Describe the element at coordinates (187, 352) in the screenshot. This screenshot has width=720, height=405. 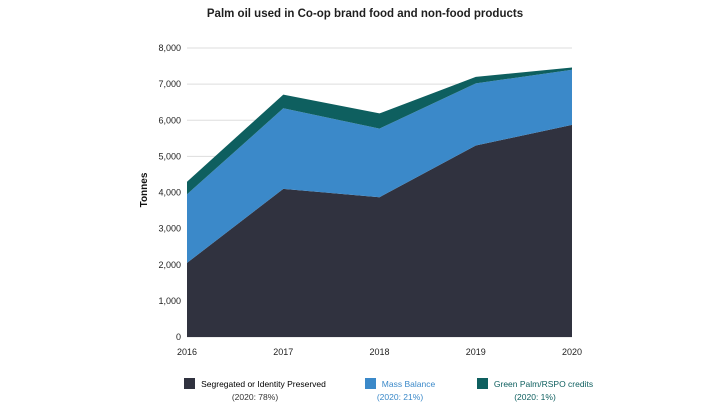
I see `x-tick-label: 2016` at that location.